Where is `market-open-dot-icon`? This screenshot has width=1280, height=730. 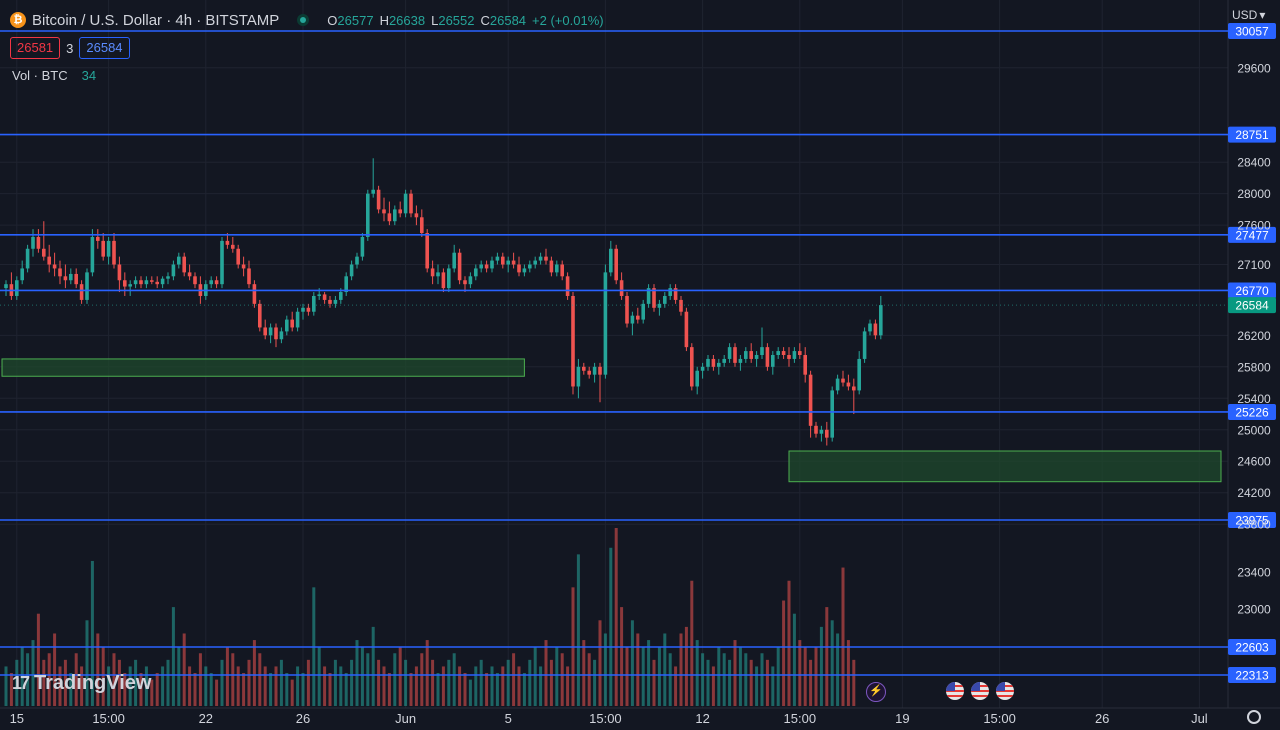 market-open-dot-icon is located at coordinates (303, 20).